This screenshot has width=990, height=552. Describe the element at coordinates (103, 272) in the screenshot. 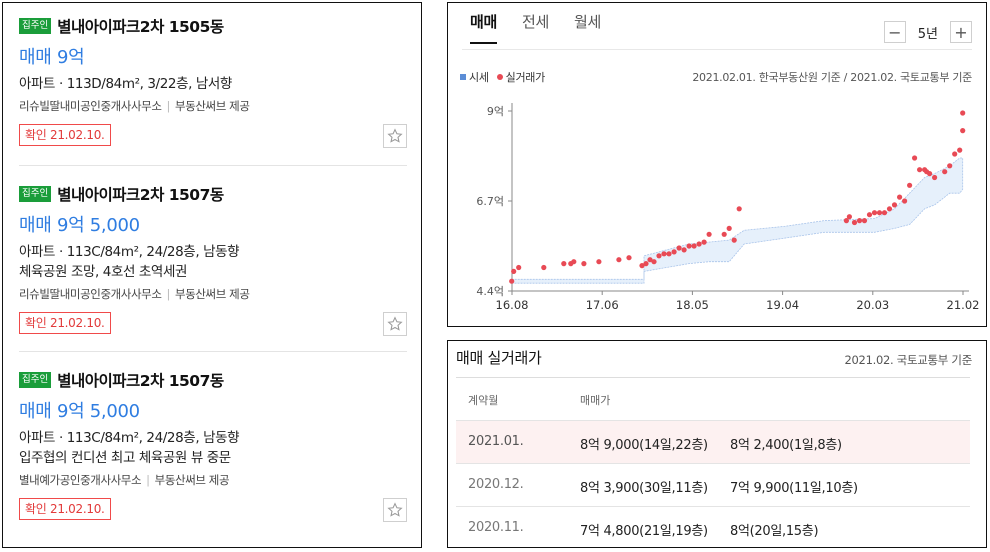

I see `listing-description: 체육공원 조망, 4호선 초역세권` at that location.